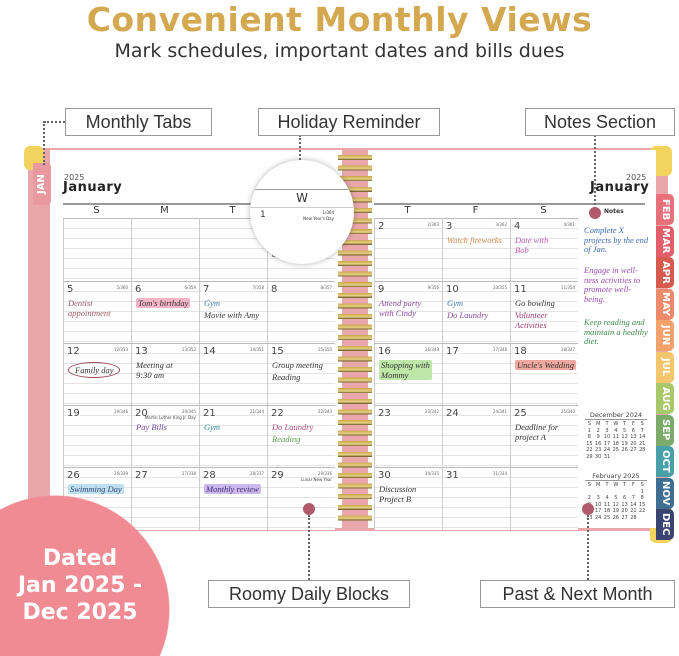  Describe the element at coordinates (233, 374) in the screenshot. I see `day-cell: 14 14/351` at that location.